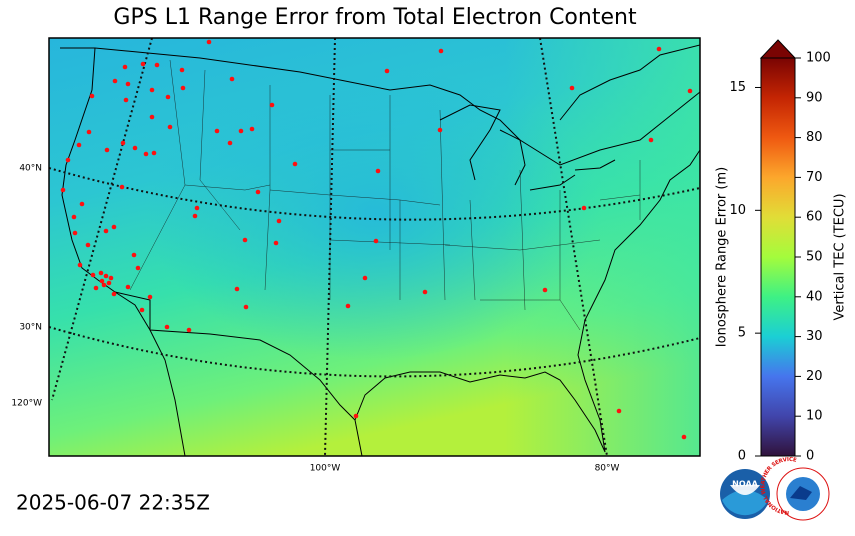 Image resolution: width=855 pixels, height=536 pixels. Describe the element at coordinates (778, 257) in the screenshot. I see `colorbar-body` at that location.